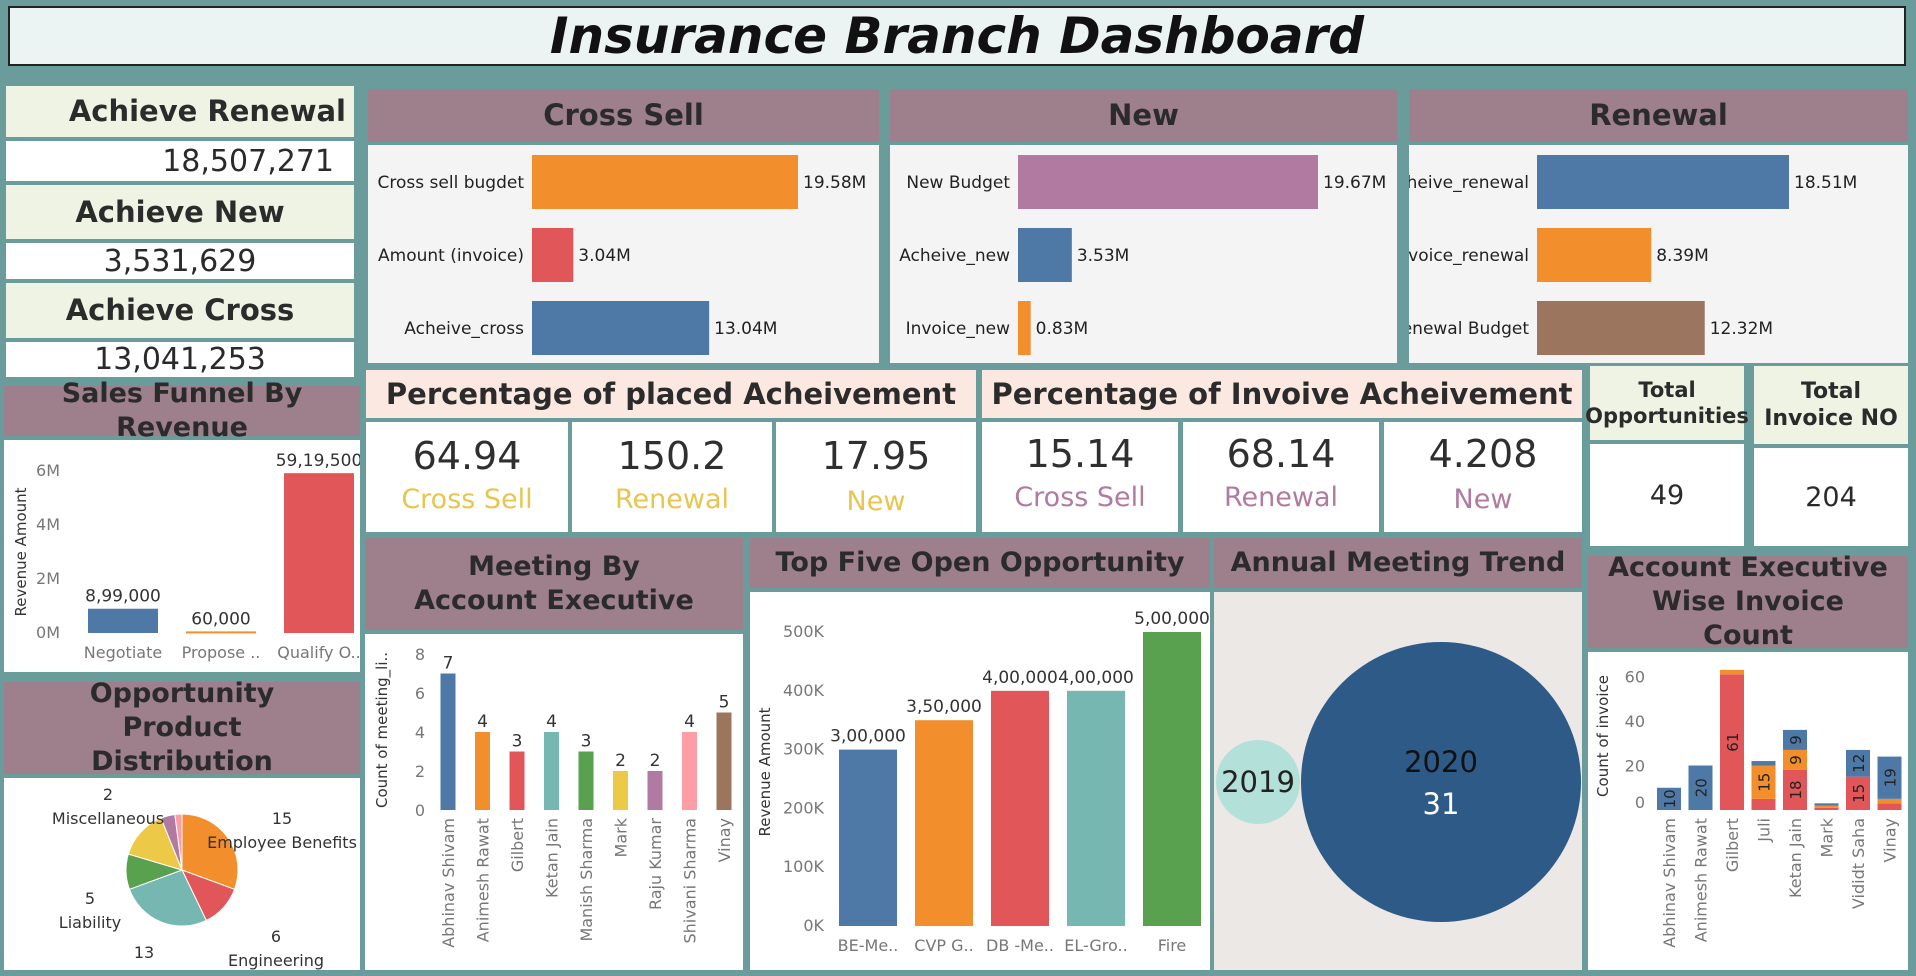  What do you see at coordinates (672, 477) in the screenshot?
I see `placed-renewal-card: 150.2 Renewal` at bounding box center [672, 477].